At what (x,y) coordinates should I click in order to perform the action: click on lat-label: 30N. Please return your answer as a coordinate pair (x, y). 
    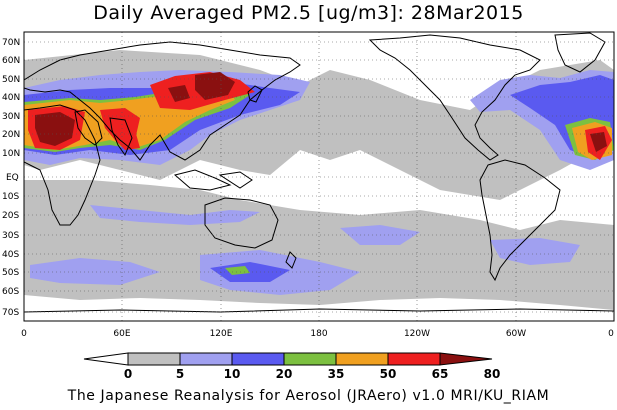
    Looking at the image, I should click on (11, 117).